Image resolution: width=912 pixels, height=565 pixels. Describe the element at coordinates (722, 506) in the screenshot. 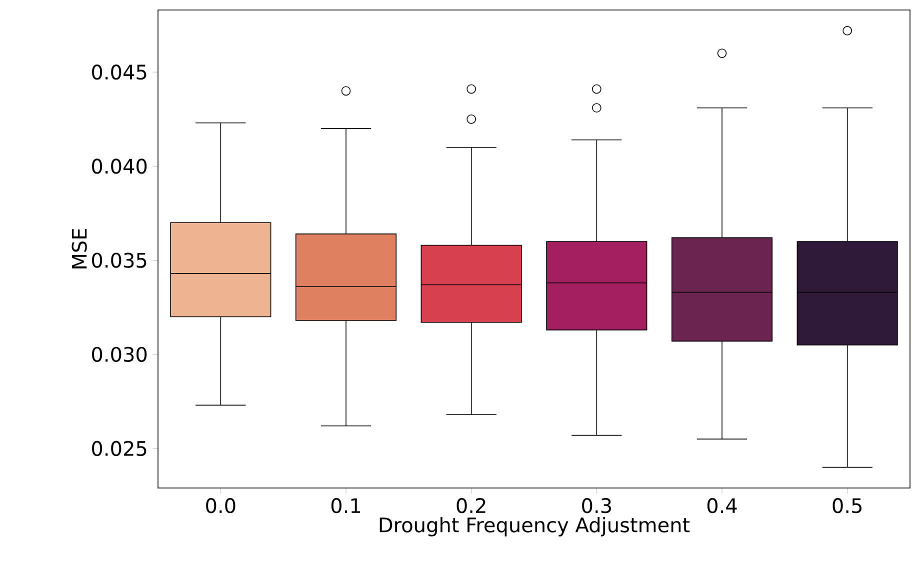

I see `x-tick-label: 0.4` at that location.